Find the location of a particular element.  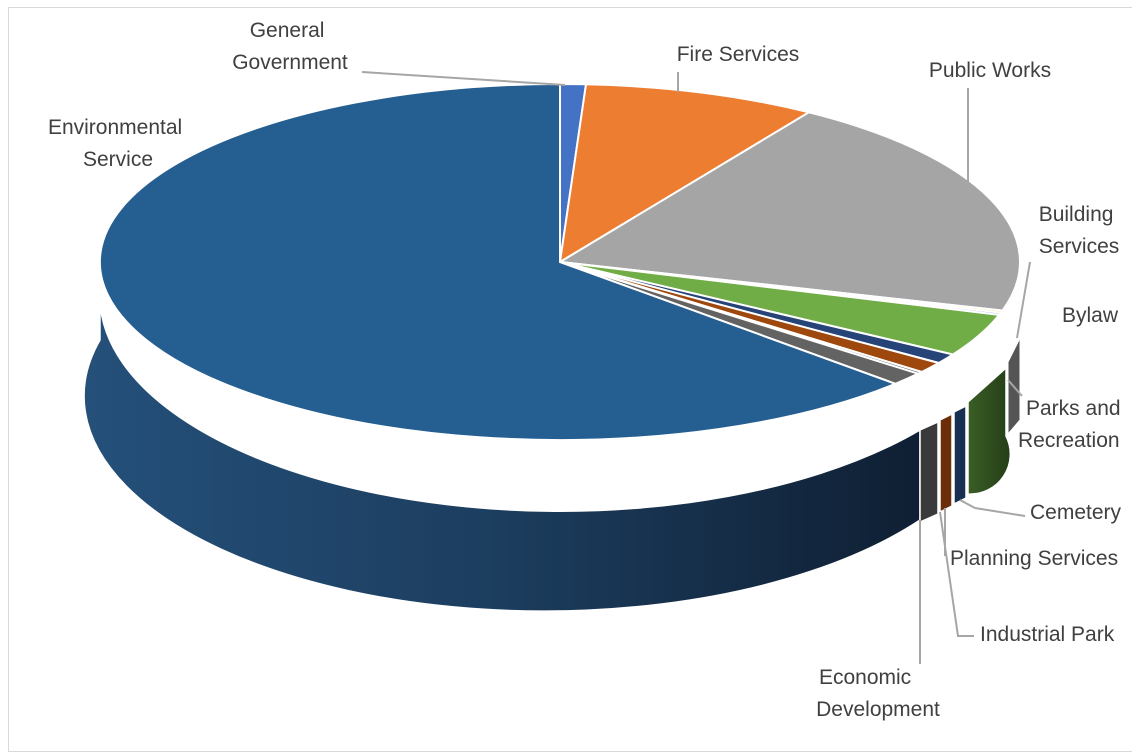

cemetery-side is located at coordinates (960, 455).